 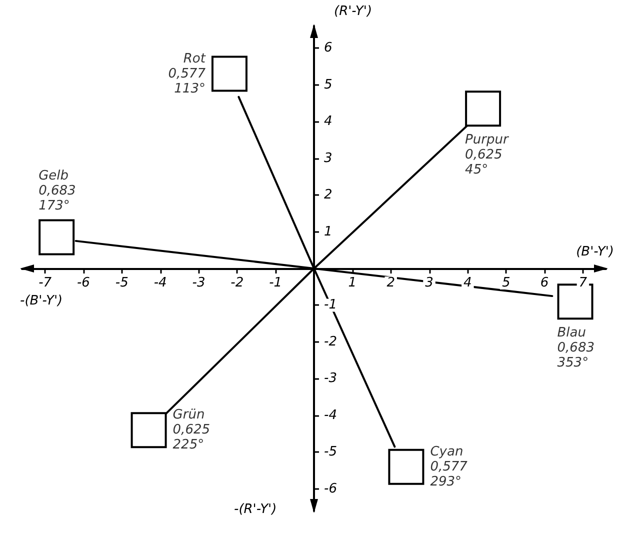 I want to click on y-tick-label: 2, so click(x=328, y=195).